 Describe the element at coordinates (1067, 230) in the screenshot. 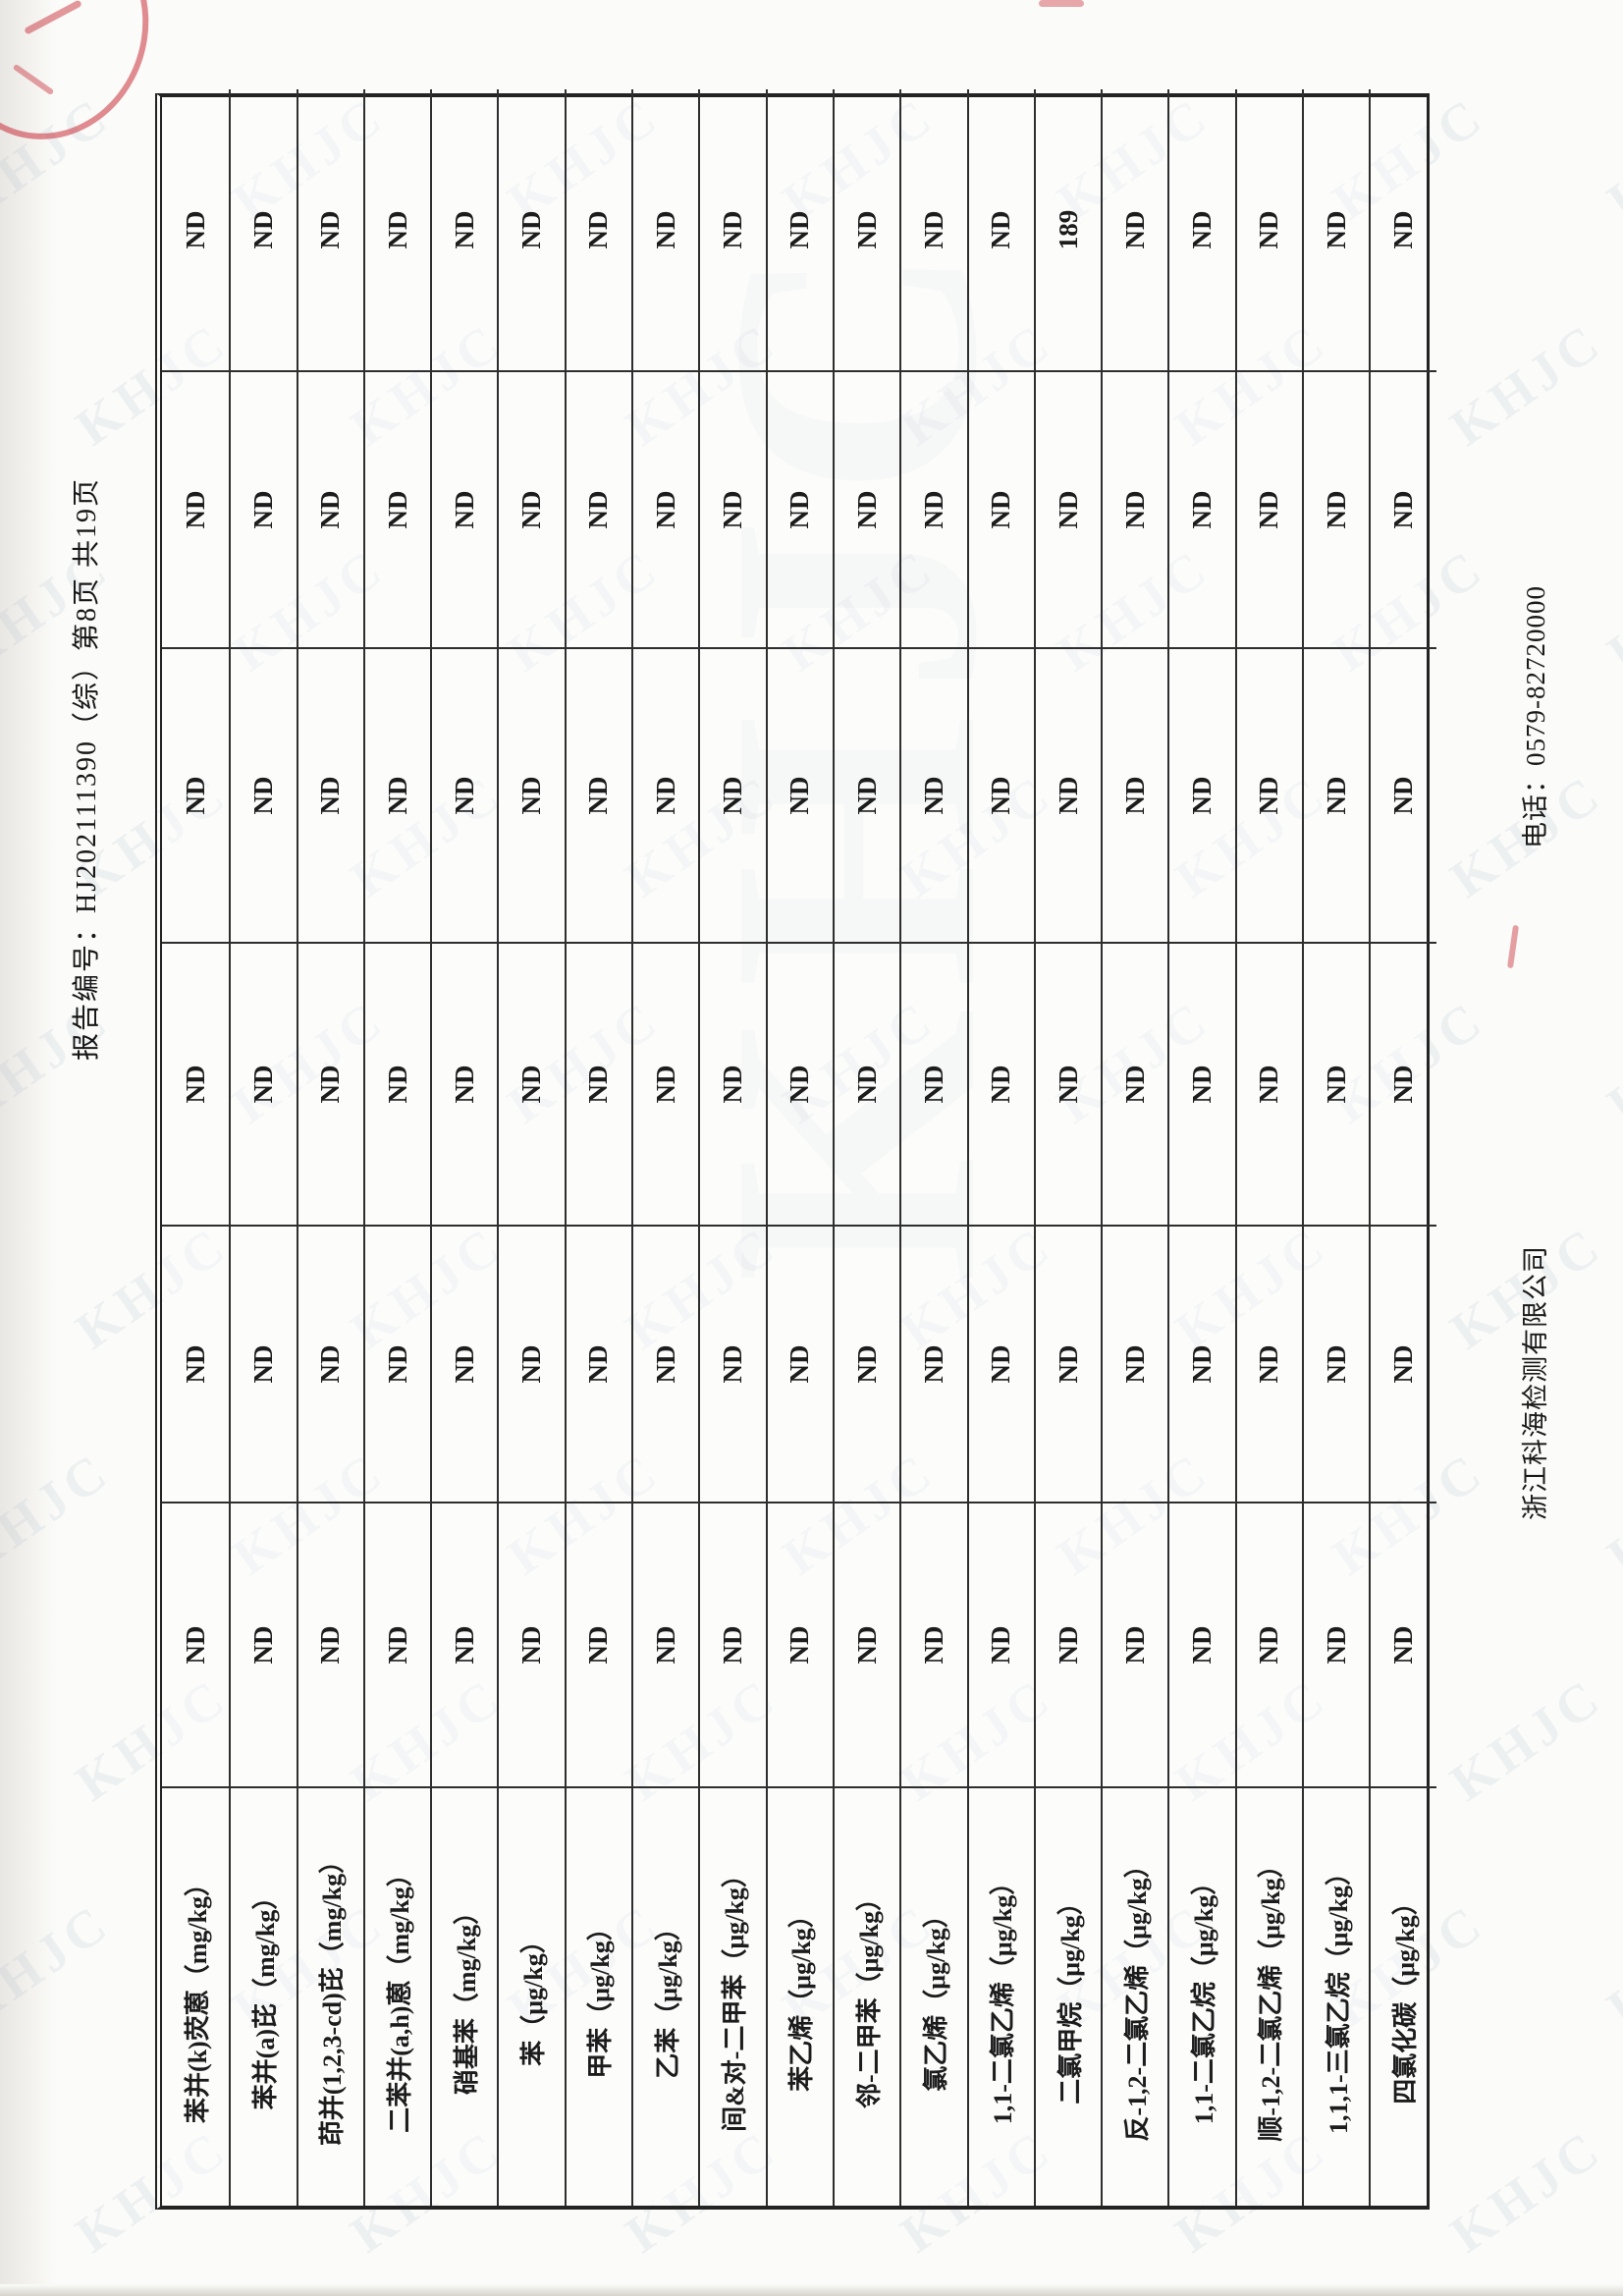

I see `result-value-cell: 189` at that location.